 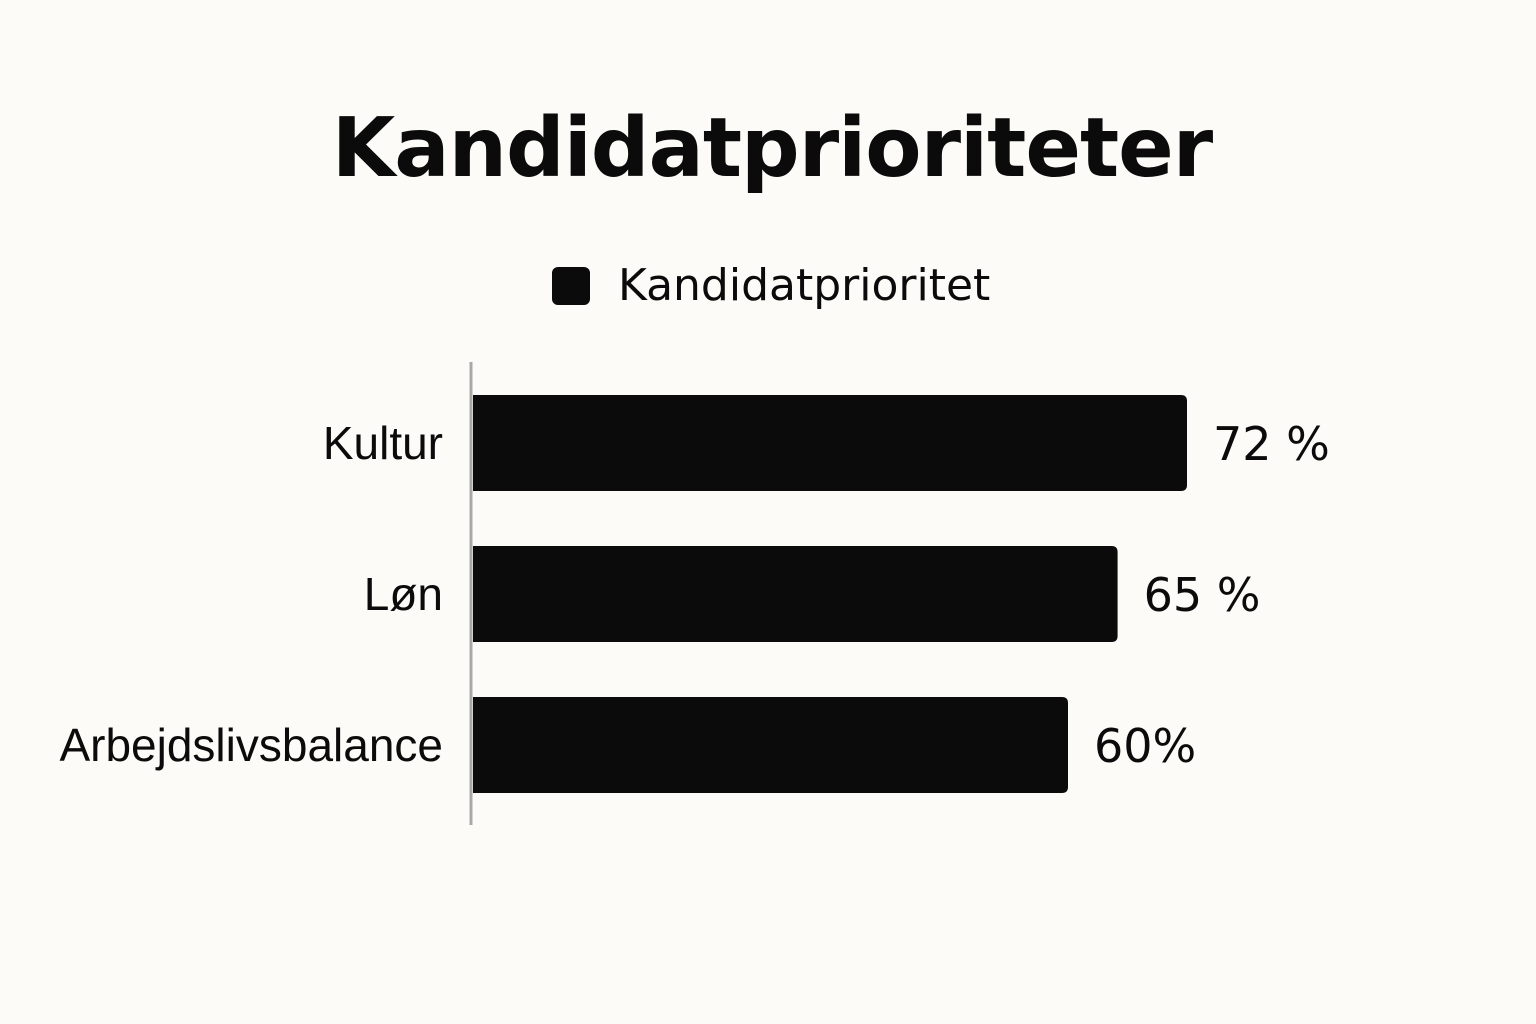 I want to click on category-label: Arbejdslivsbalance, so click(x=251, y=745).